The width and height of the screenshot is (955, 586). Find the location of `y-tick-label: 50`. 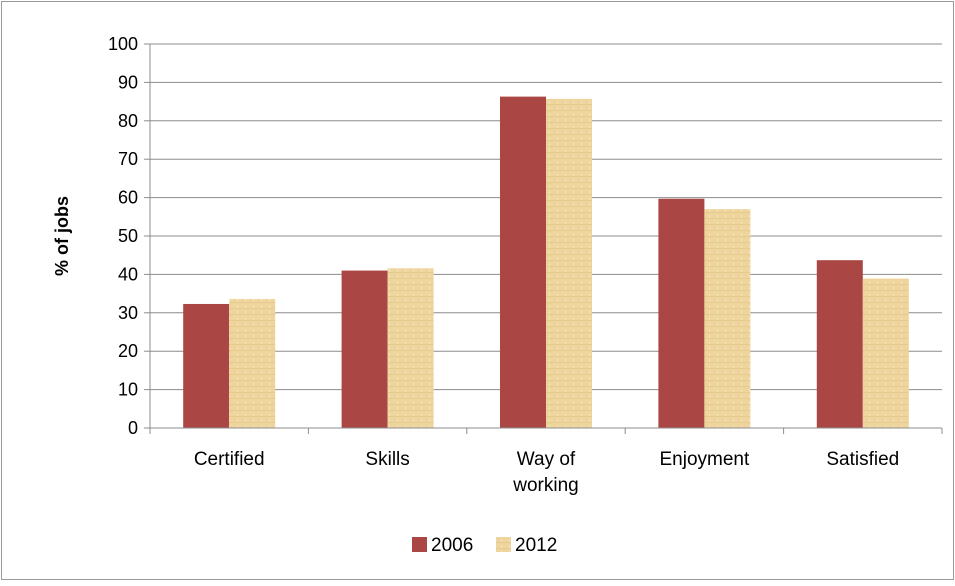

y-tick-label: 50 is located at coordinates (128, 236).